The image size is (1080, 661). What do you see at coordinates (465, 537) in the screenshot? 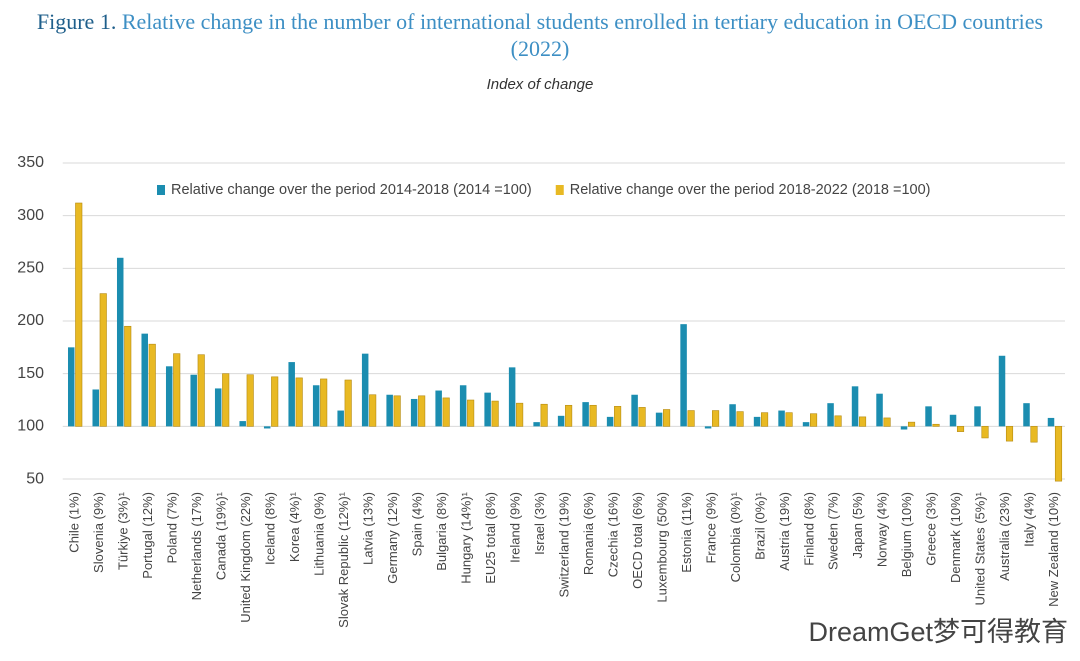
I see `x-tick-label: Hungary (14%)¹` at bounding box center [465, 537].